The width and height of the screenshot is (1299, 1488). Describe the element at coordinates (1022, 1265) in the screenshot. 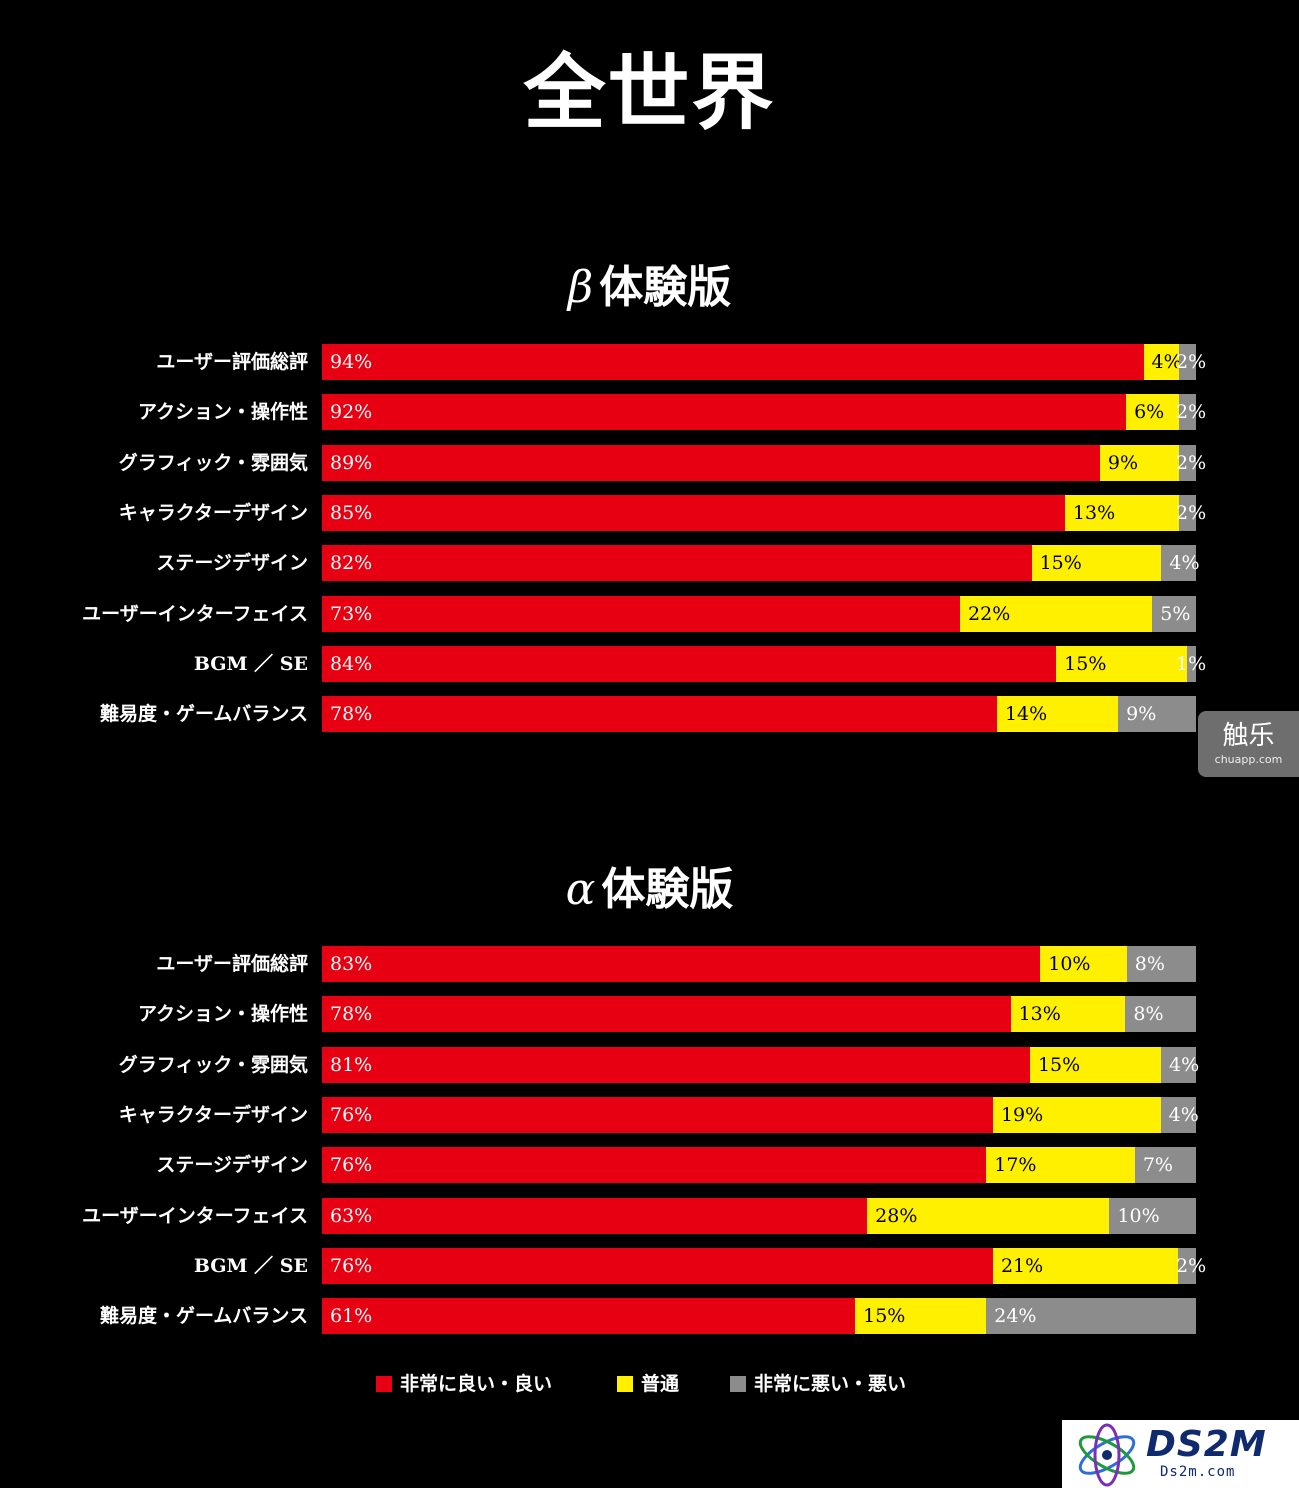

I see `alpha-data-label-average: 21%` at that location.